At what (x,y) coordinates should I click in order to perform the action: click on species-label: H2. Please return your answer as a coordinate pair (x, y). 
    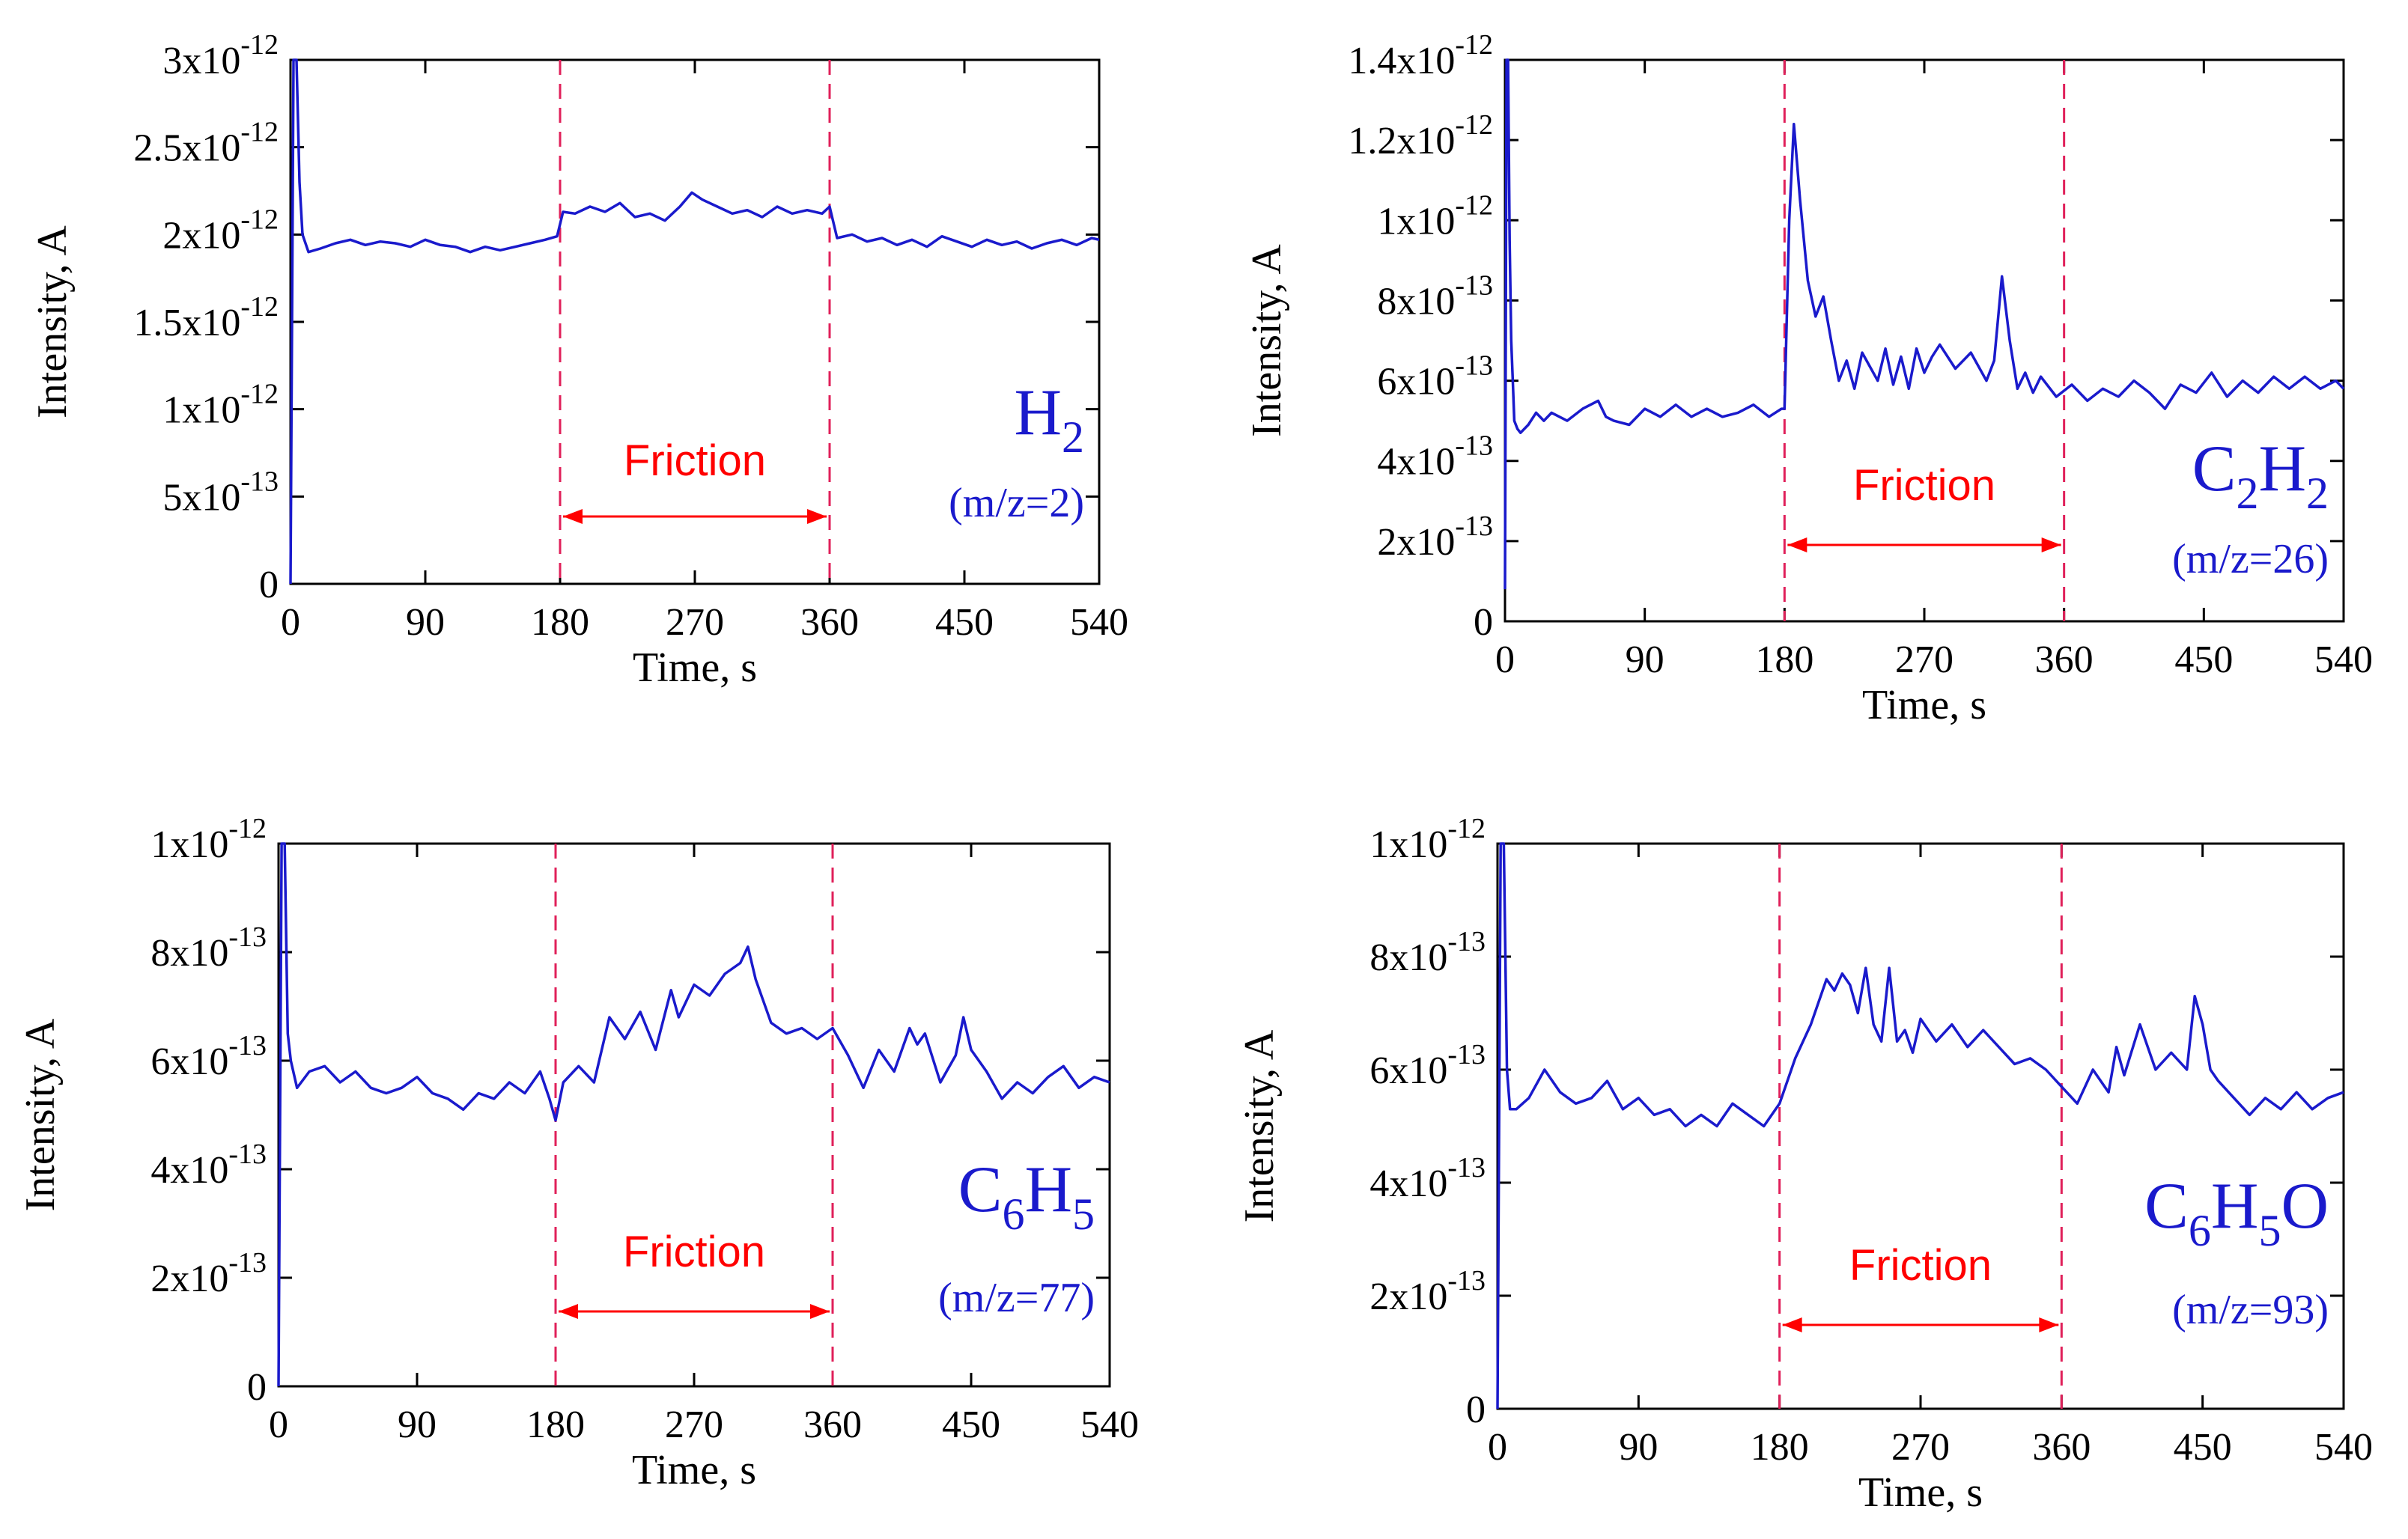
    Looking at the image, I should click on (1049, 419).